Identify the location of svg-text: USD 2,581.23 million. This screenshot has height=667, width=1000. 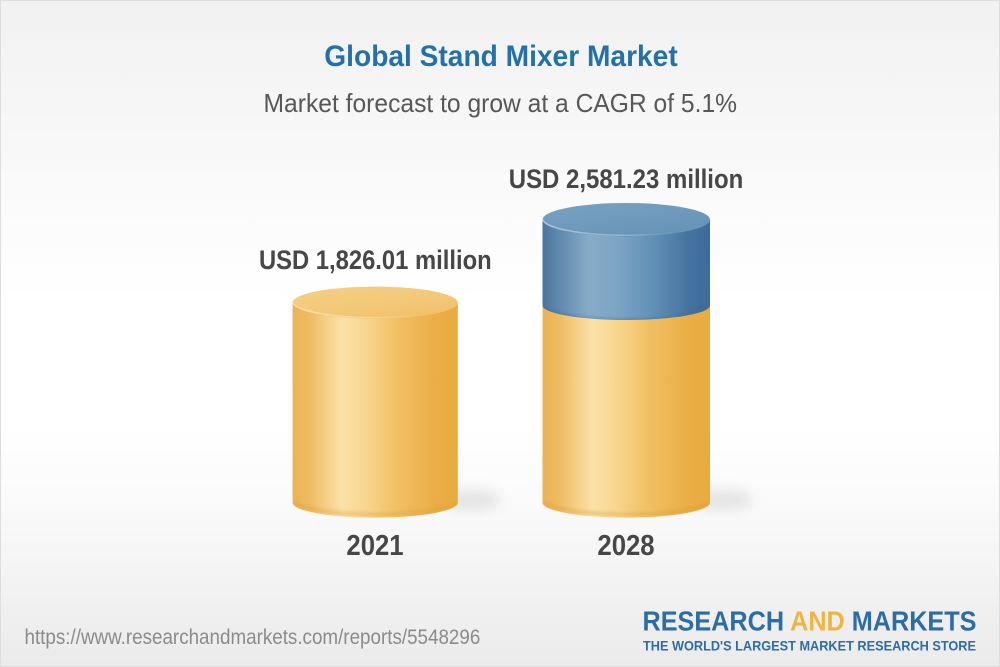
(626, 179).